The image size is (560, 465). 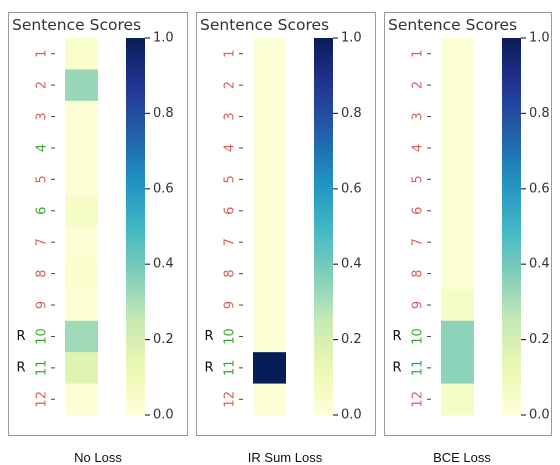 I want to click on caption-ir-sum-loss: IR Sum Loss, so click(x=285, y=457).